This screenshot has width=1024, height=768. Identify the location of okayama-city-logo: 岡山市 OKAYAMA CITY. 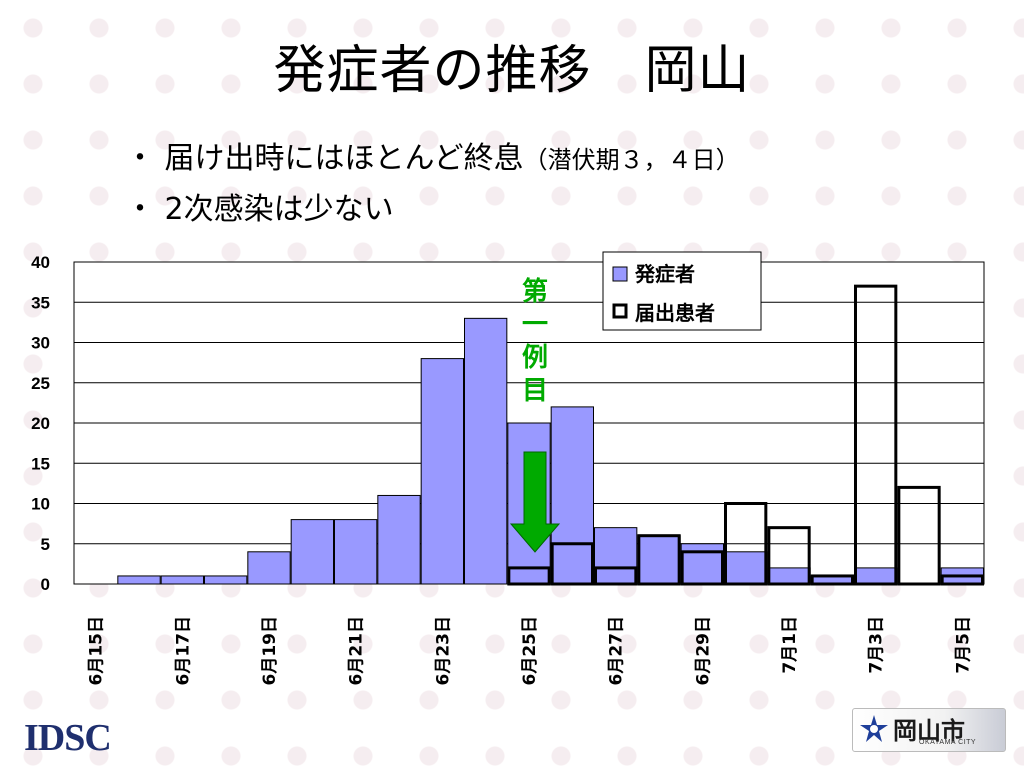
(929, 730).